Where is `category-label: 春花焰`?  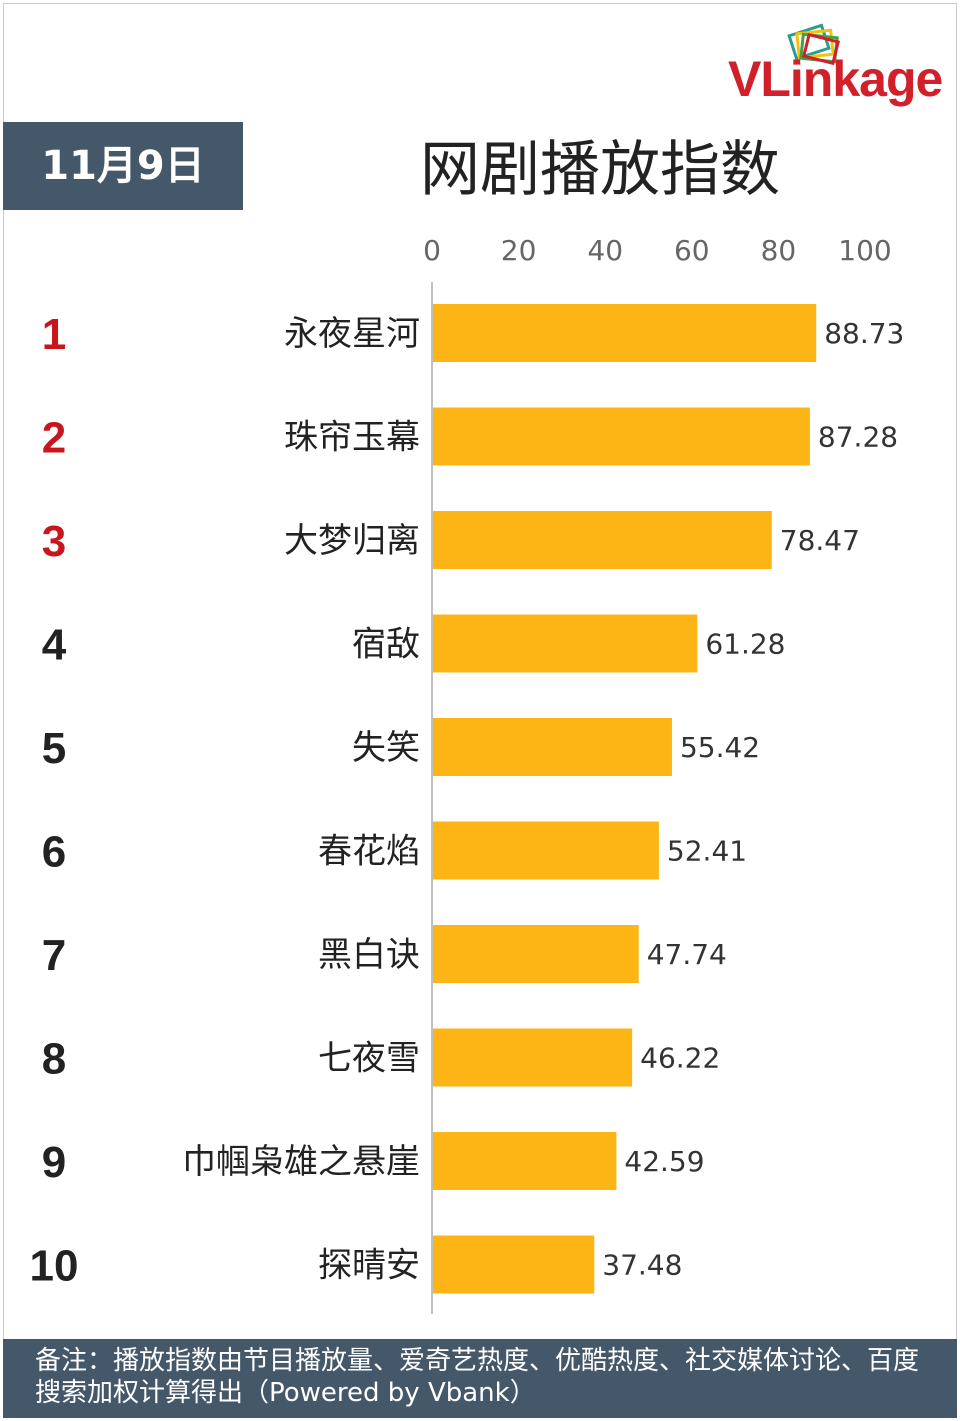 category-label: 春花焰 is located at coordinates (369, 852).